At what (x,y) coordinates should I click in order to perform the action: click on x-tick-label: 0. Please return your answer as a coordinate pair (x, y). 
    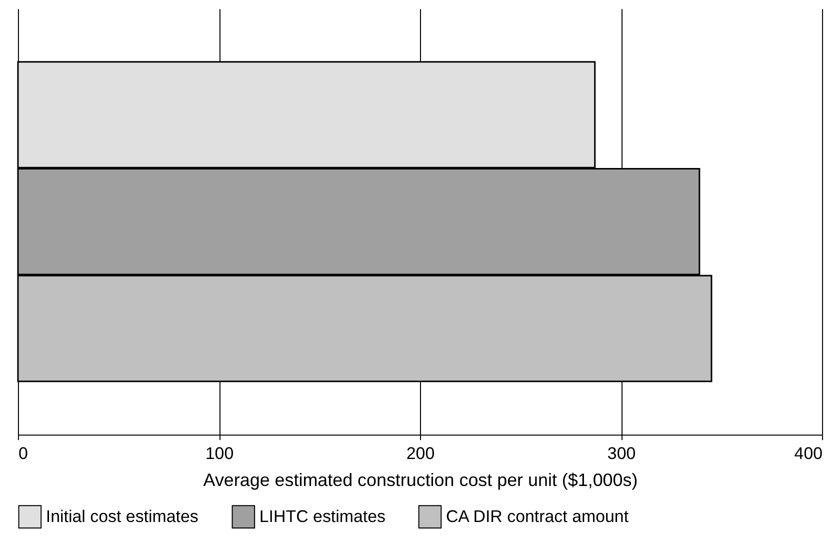
    Looking at the image, I should click on (23, 454).